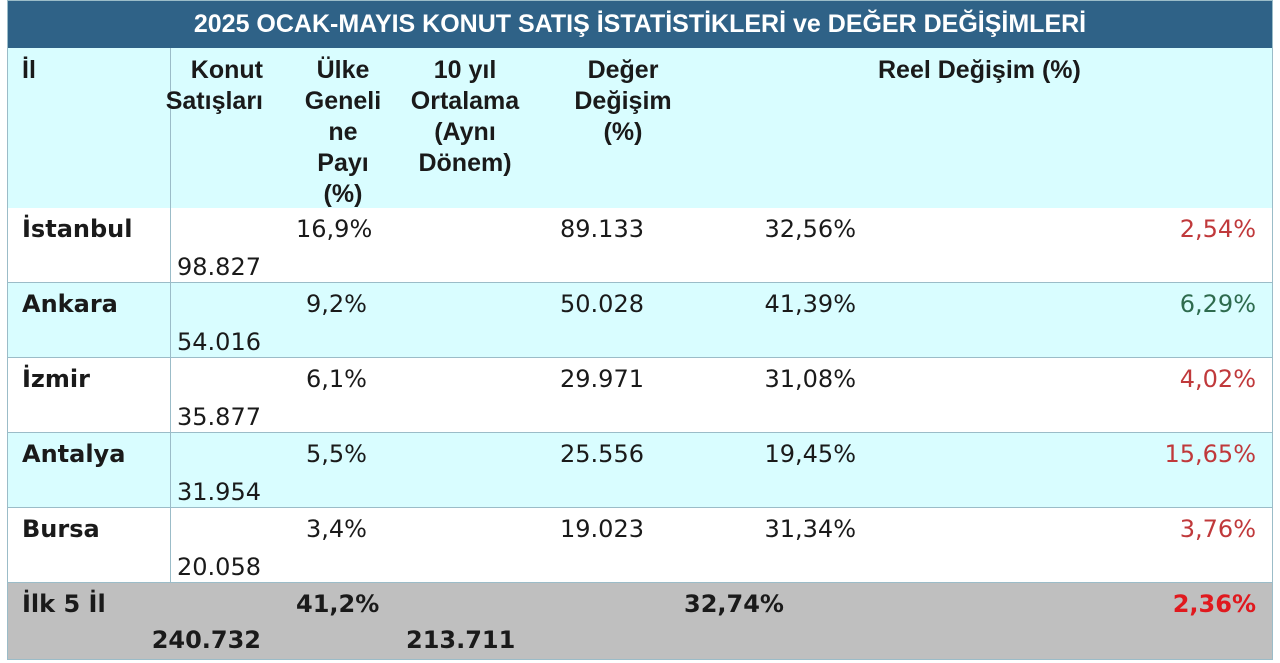  What do you see at coordinates (74, 454) in the screenshot?
I see `cell-il: Antalya` at bounding box center [74, 454].